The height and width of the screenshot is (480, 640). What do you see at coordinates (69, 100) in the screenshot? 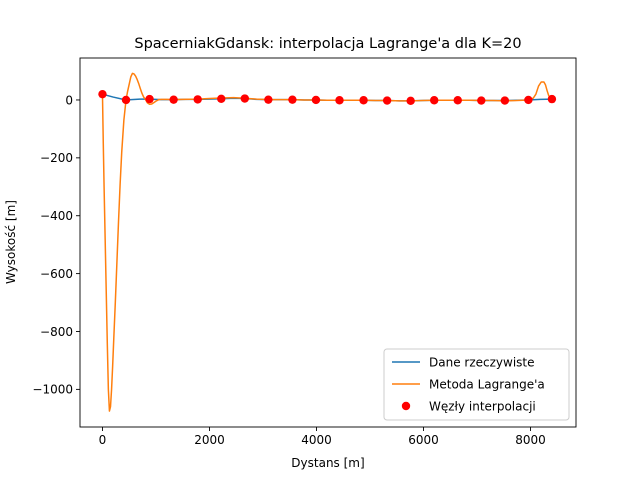
I see `y-tick-label: 0` at bounding box center [69, 100].